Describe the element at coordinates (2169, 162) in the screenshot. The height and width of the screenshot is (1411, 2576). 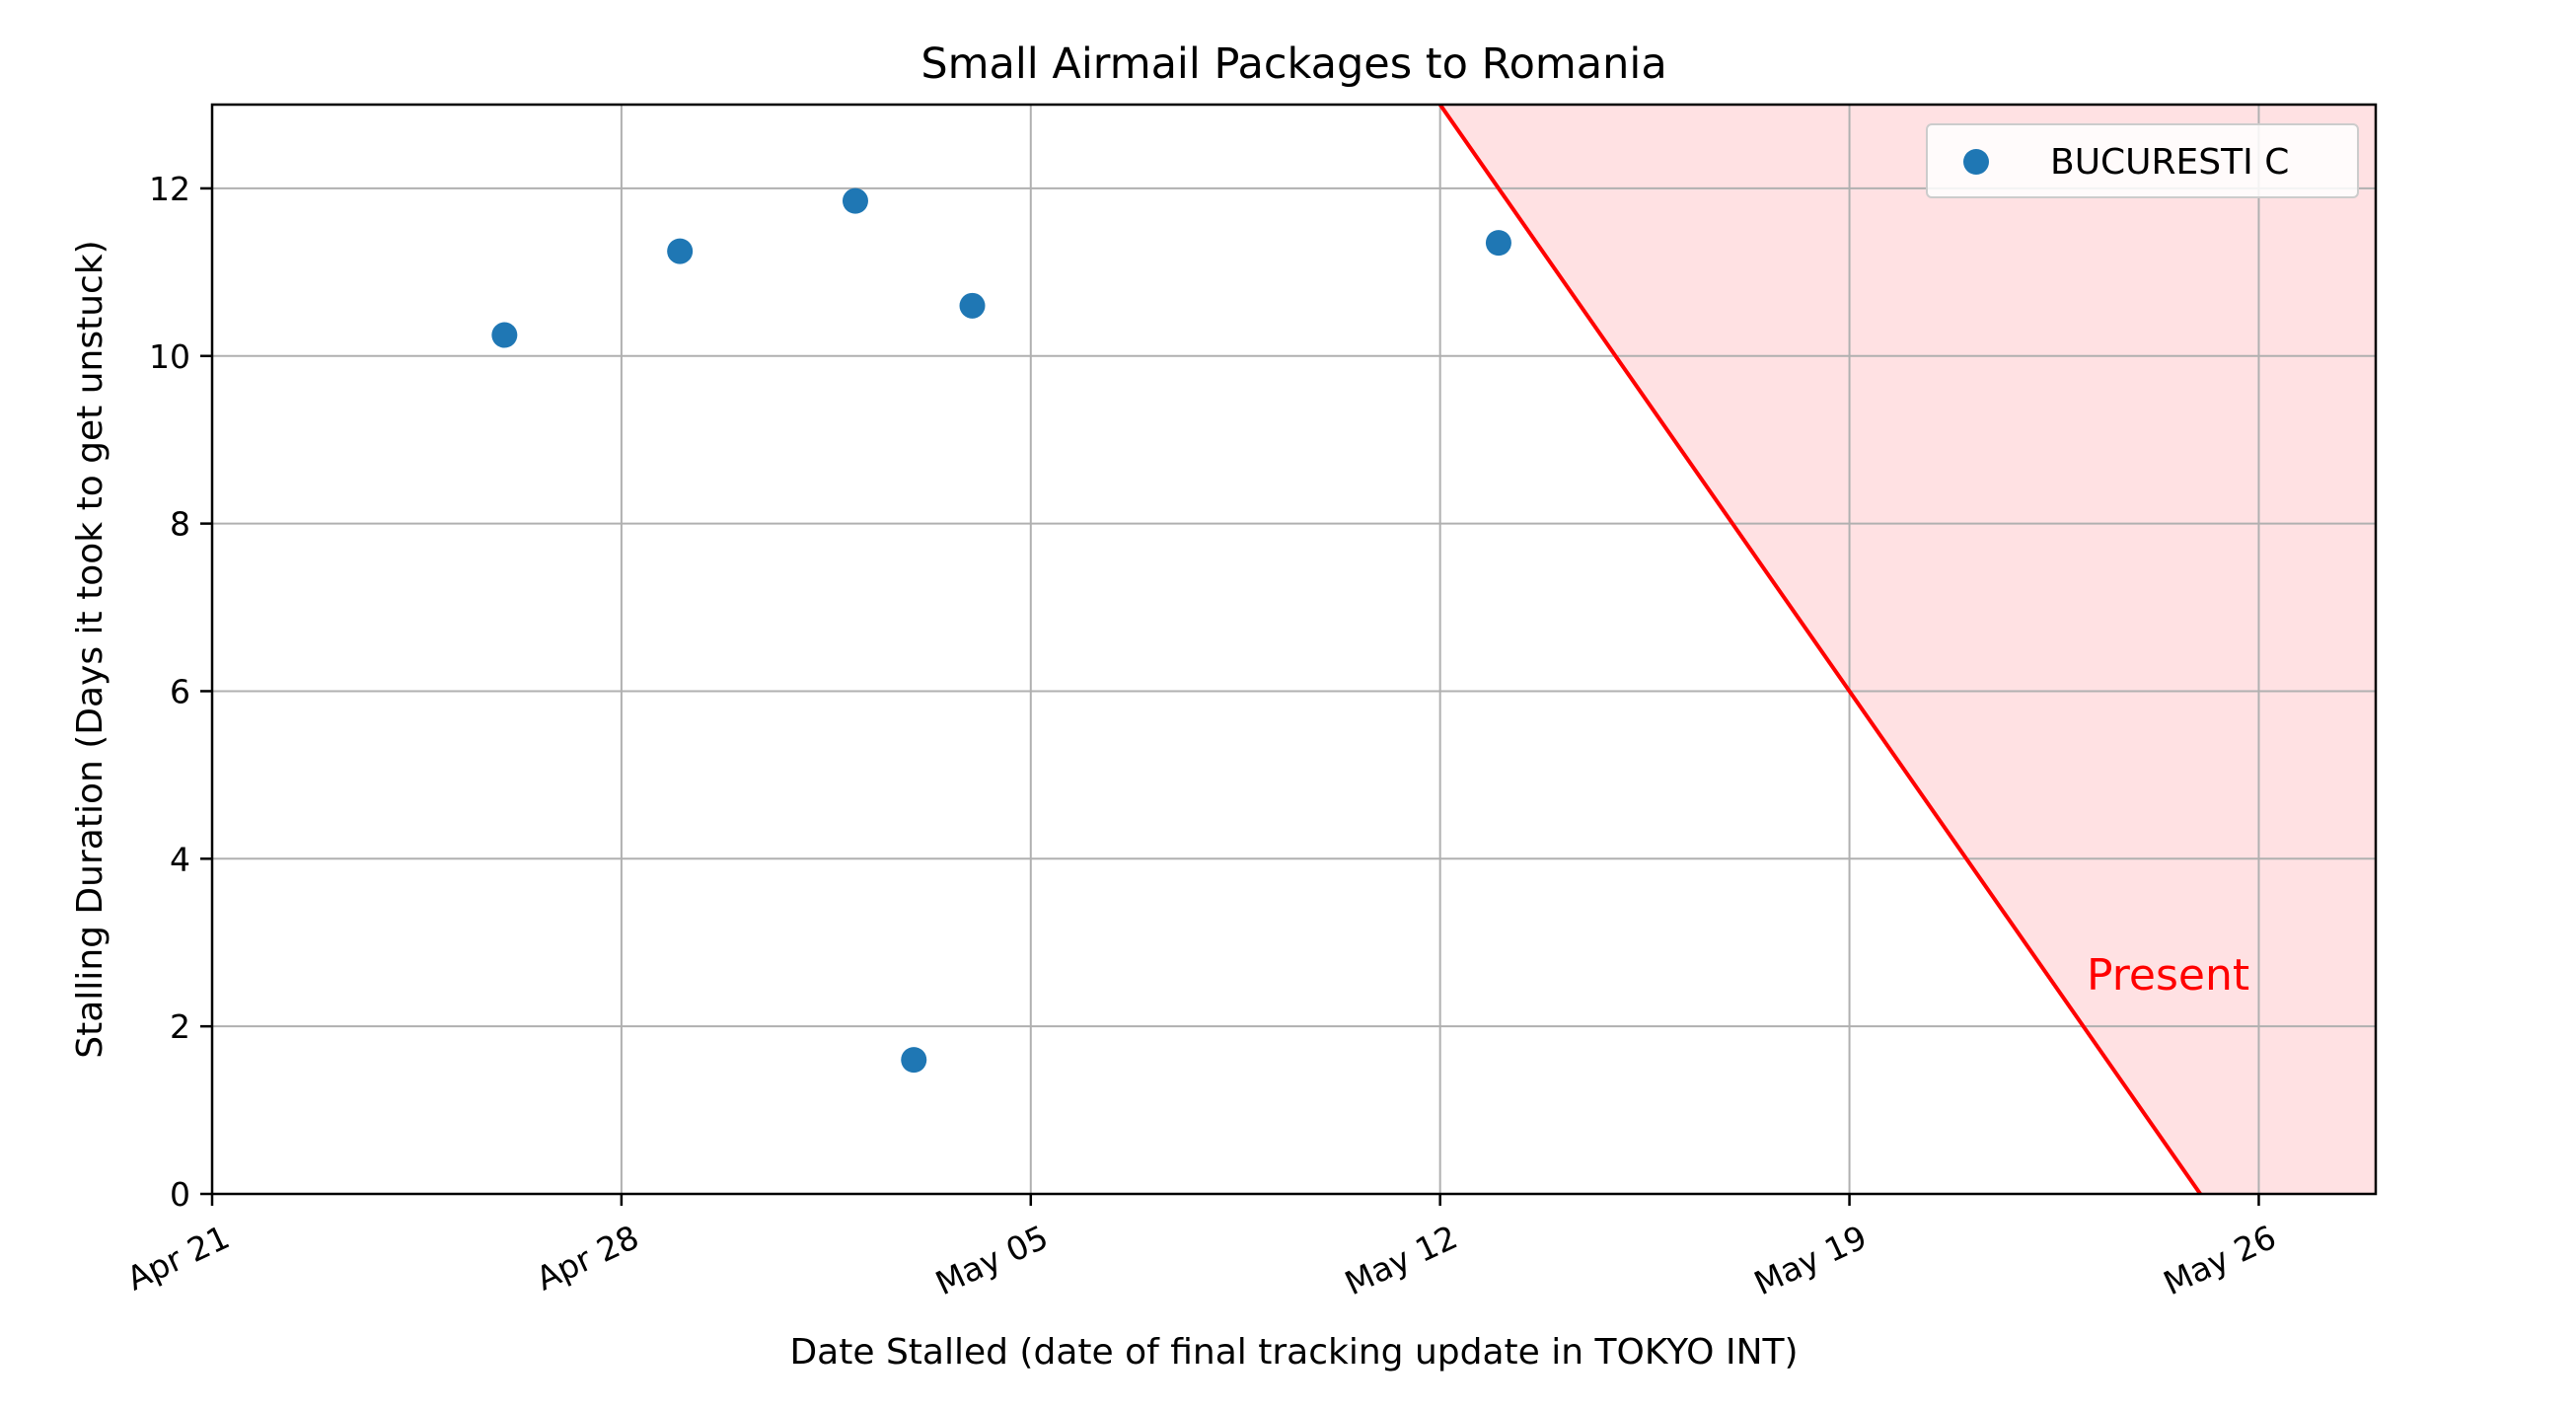
I see `legend-label: BUCURESTI C` at that location.